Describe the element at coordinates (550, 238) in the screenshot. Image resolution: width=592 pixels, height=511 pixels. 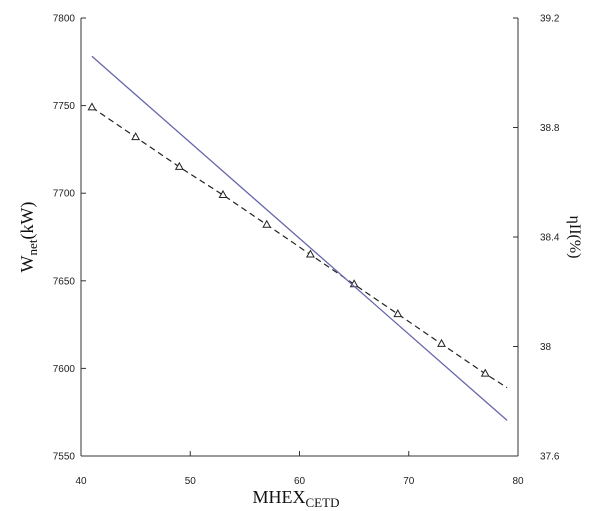
I see `right-tick-label: 38.4` at that location.